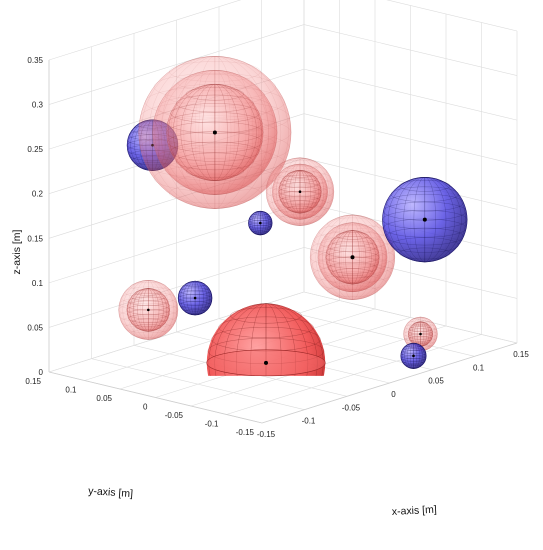 The width and height of the screenshot is (543, 550). I want to click on y-tick-label: 0, so click(145, 407).